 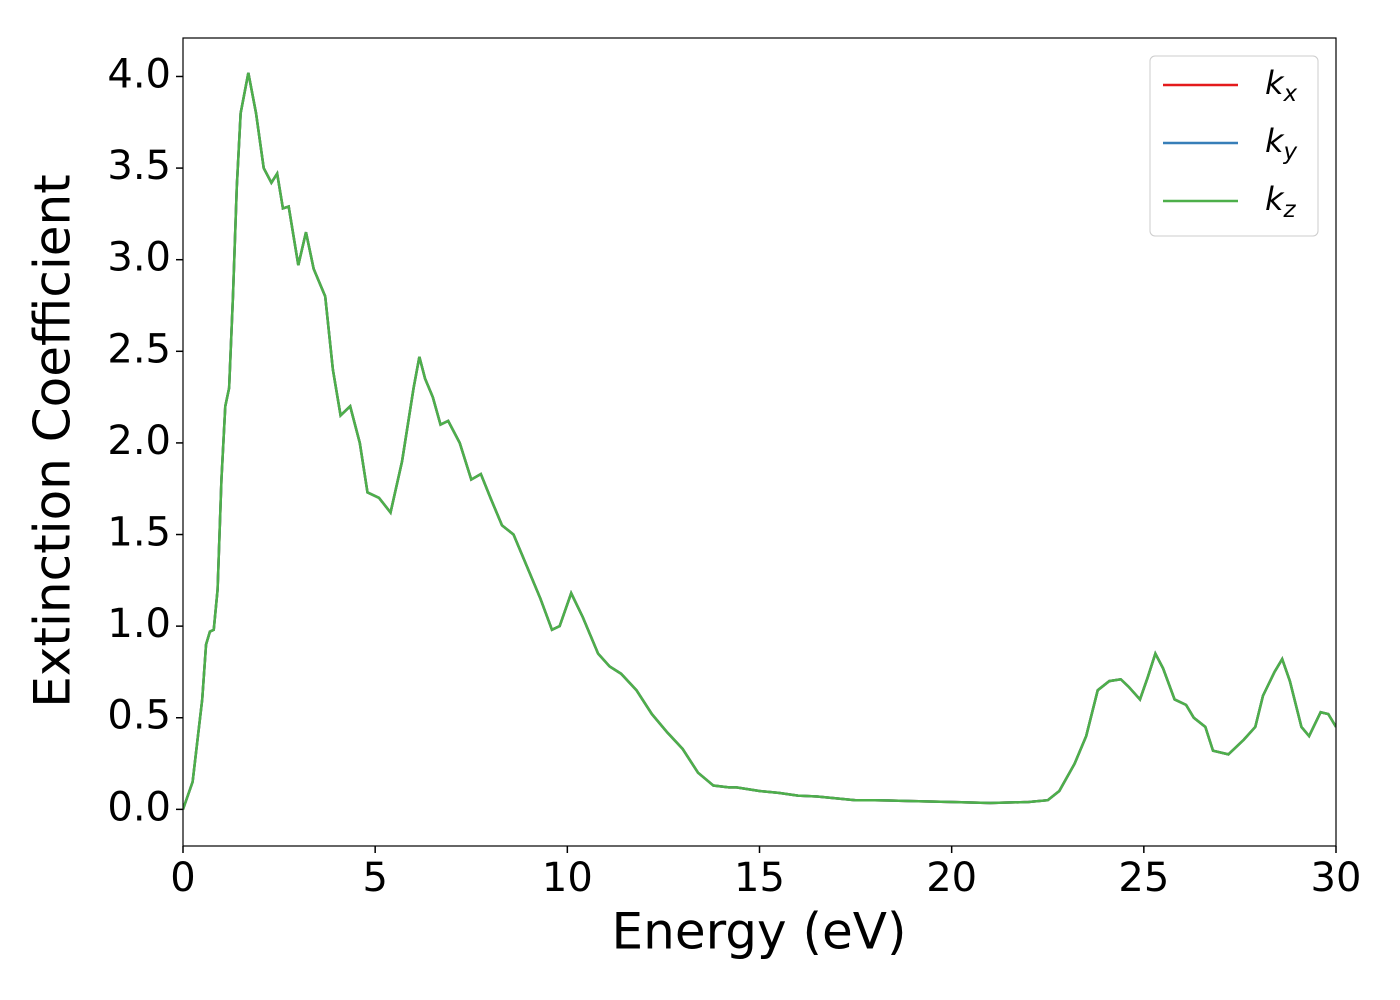 I want to click on x-tick-label: 20, so click(x=951, y=878).